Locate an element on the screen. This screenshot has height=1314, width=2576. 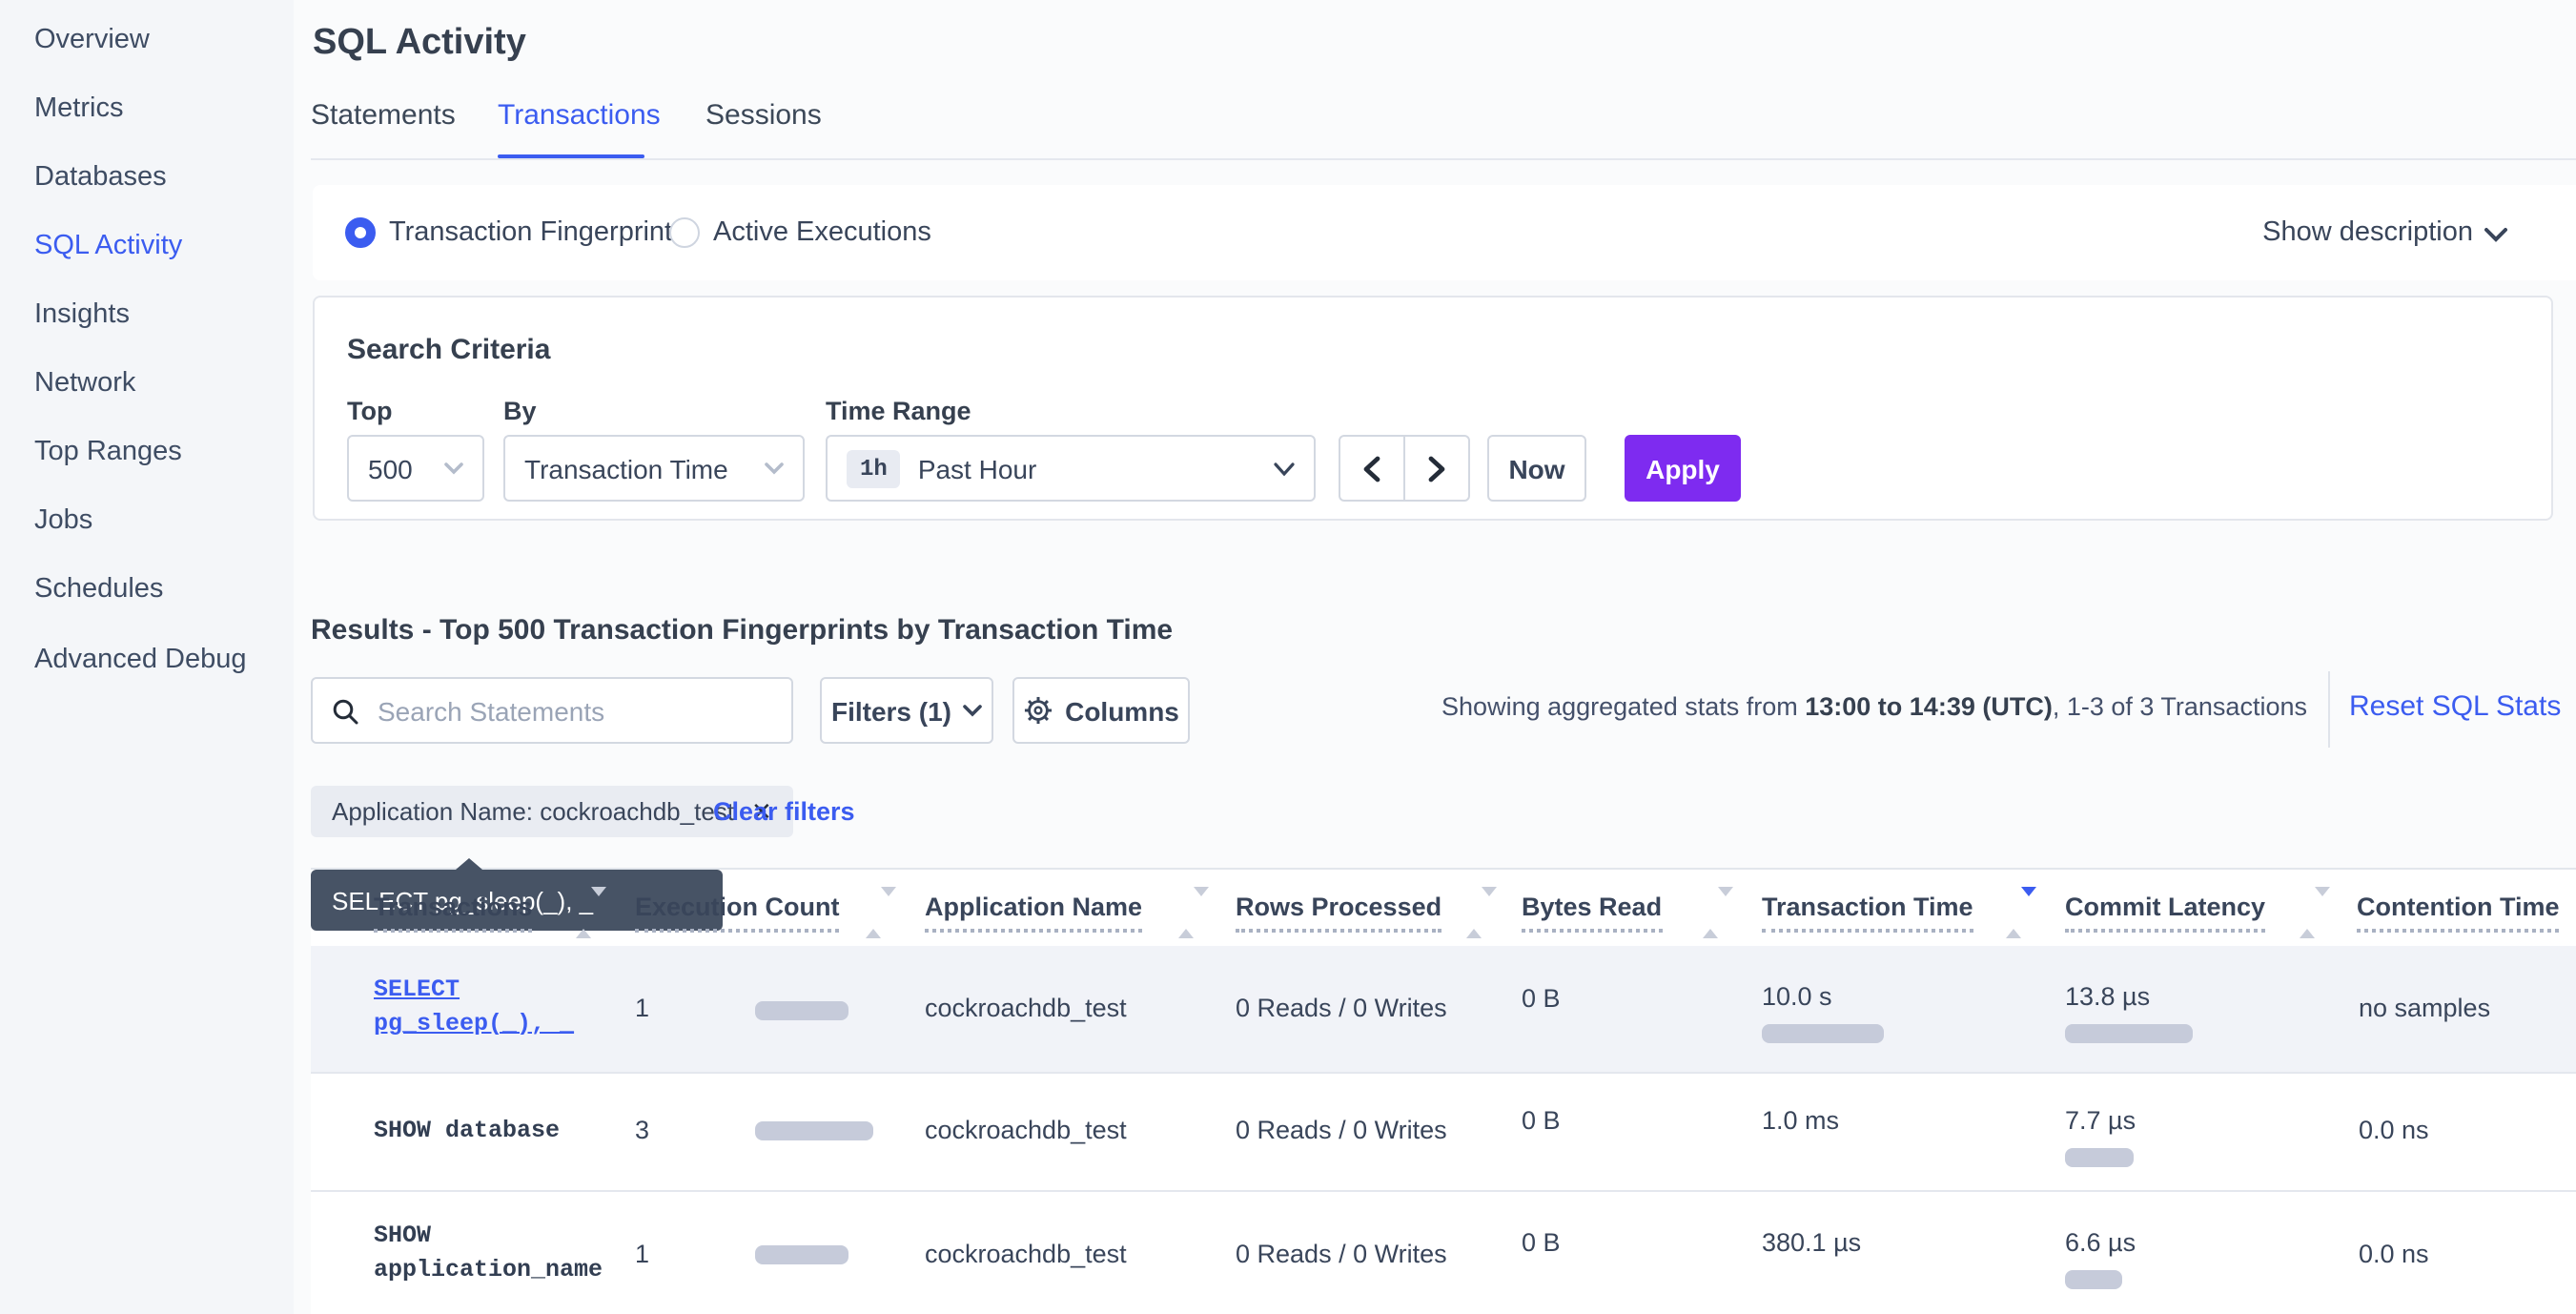
by-select: Transaction Time is located at coordinates (654, 468).